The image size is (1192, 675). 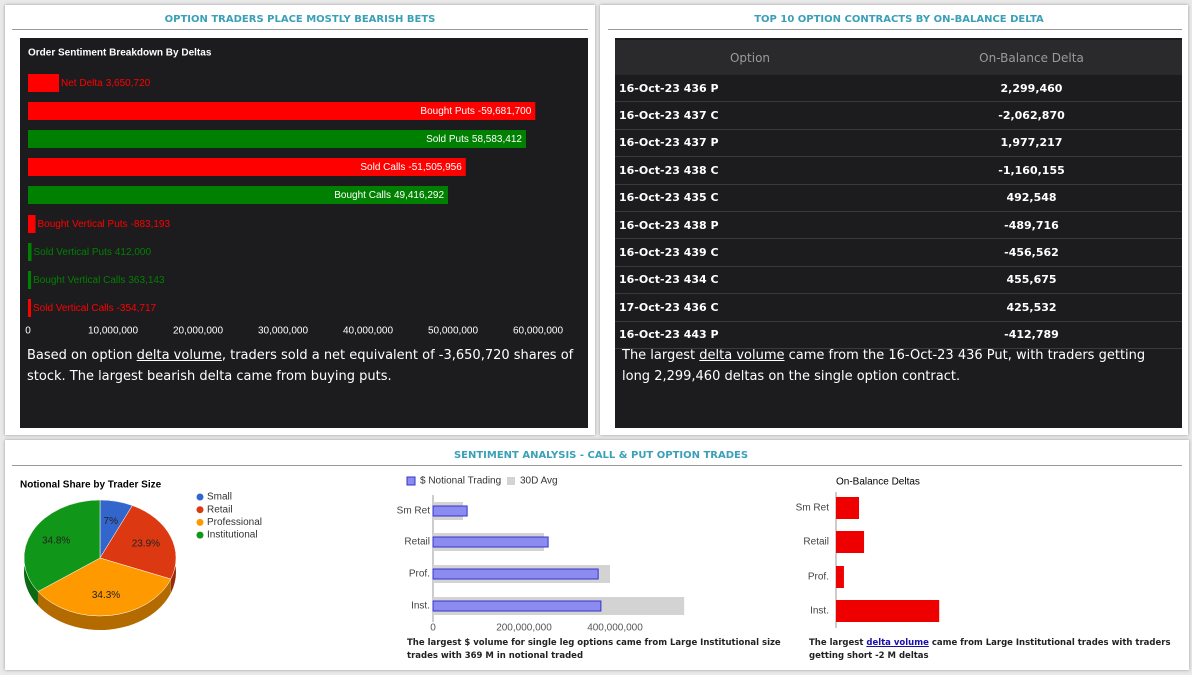 What do you see at coordinates (128, 83) in the screenshot?
I see `value-label: 3,650,720` at bounding box center [128, 83].